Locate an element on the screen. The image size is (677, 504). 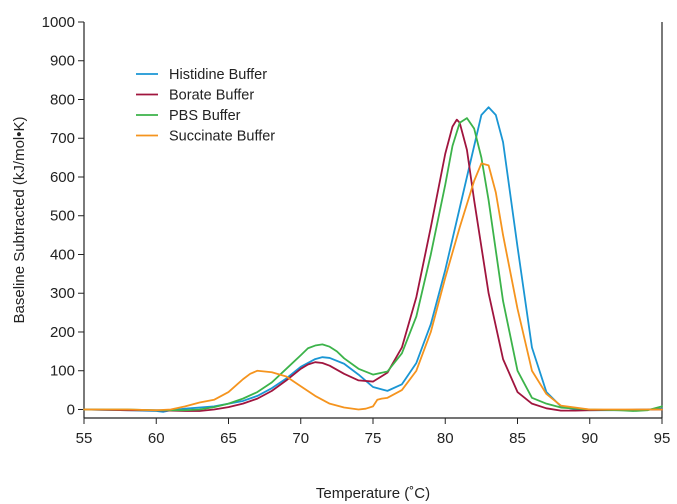
x-tick-label: 85 is located at coordinates (517, 438).